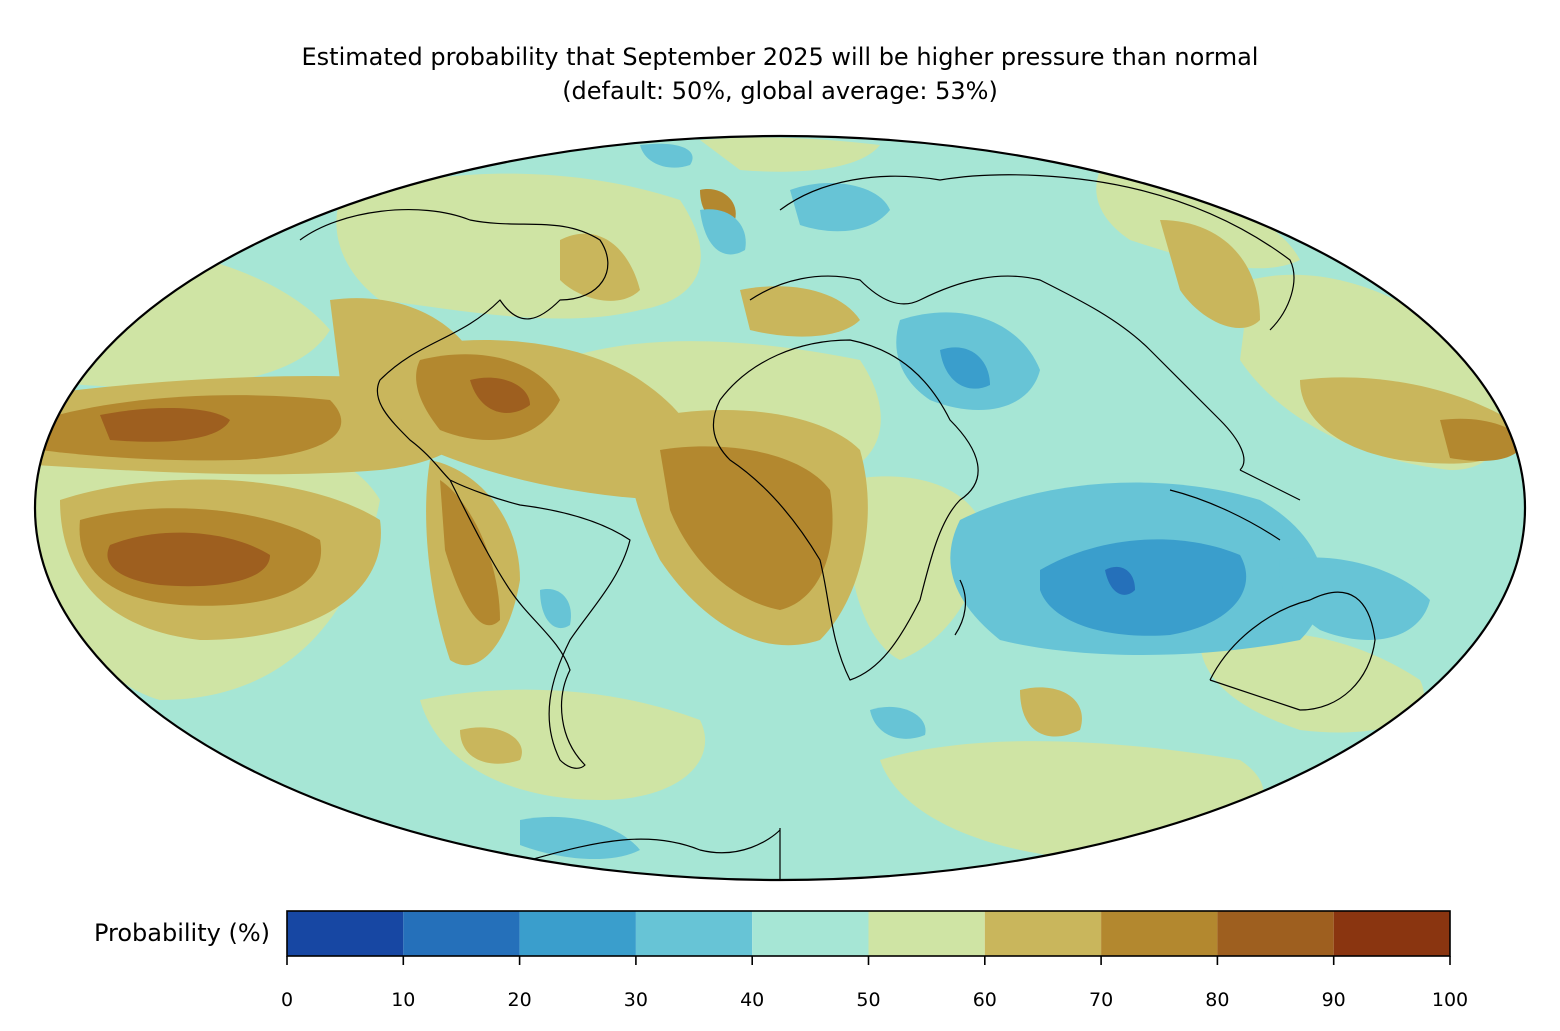 This screenshot has height=1031, width=1560. I want to click on colorbar-tick-label: 10, so click(403, 1000).